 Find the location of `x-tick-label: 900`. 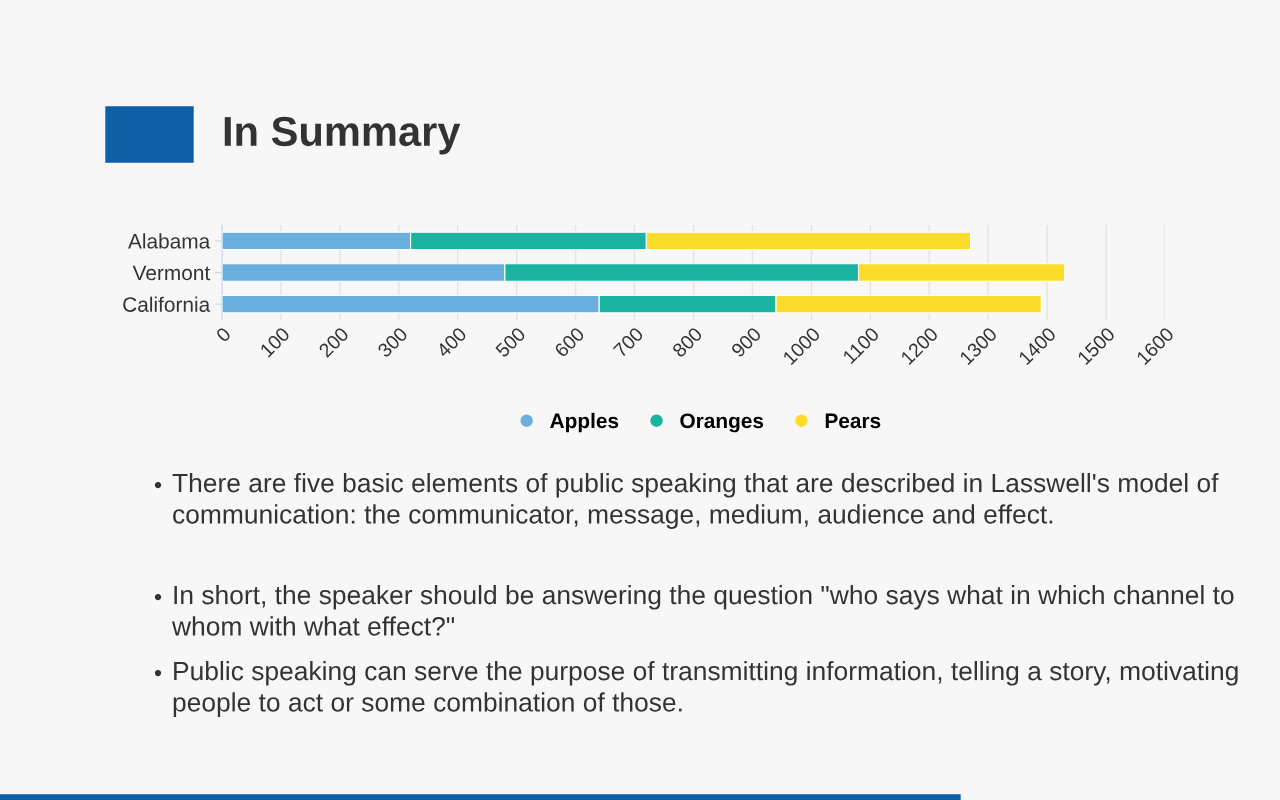

x-tick-label: 900 is located at coordinates (746, 342).